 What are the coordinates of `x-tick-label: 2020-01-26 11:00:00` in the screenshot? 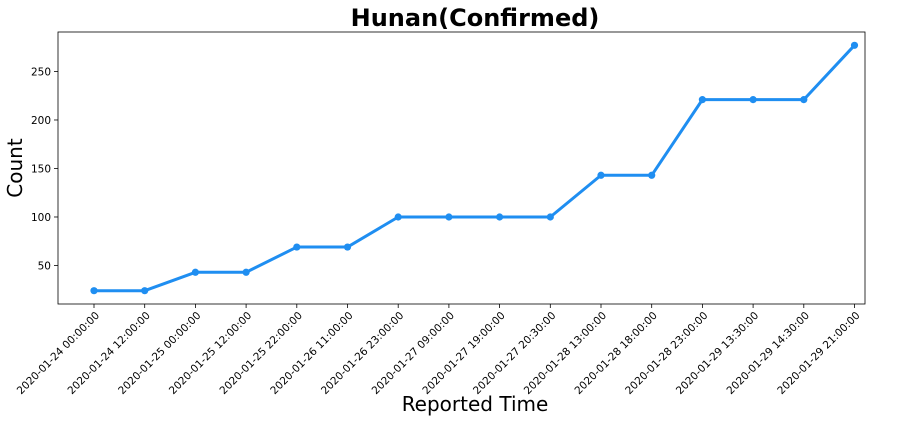 It's located at (311, 353).